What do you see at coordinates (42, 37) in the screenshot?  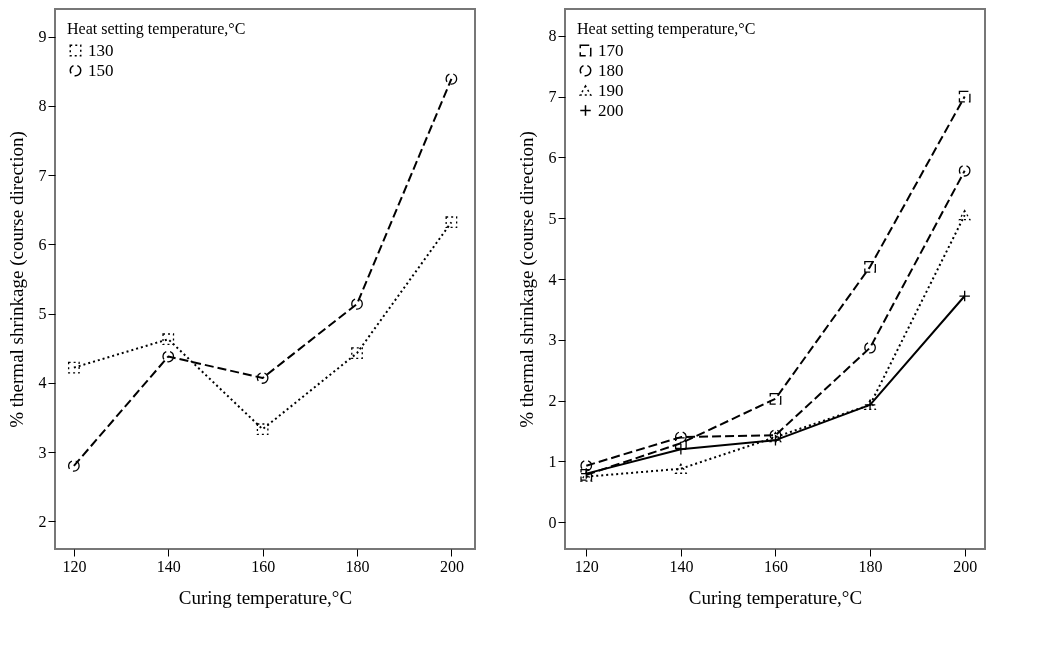 I see `y-tick-label: 9` at bounding box center [42, 37].